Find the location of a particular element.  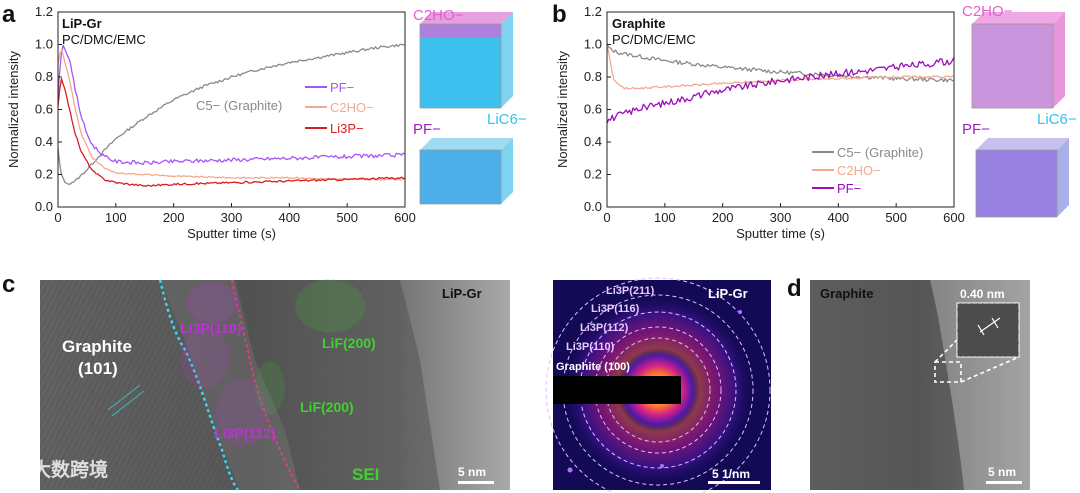

x-tick-label-a: 100 is located at coordinates (116, 217).